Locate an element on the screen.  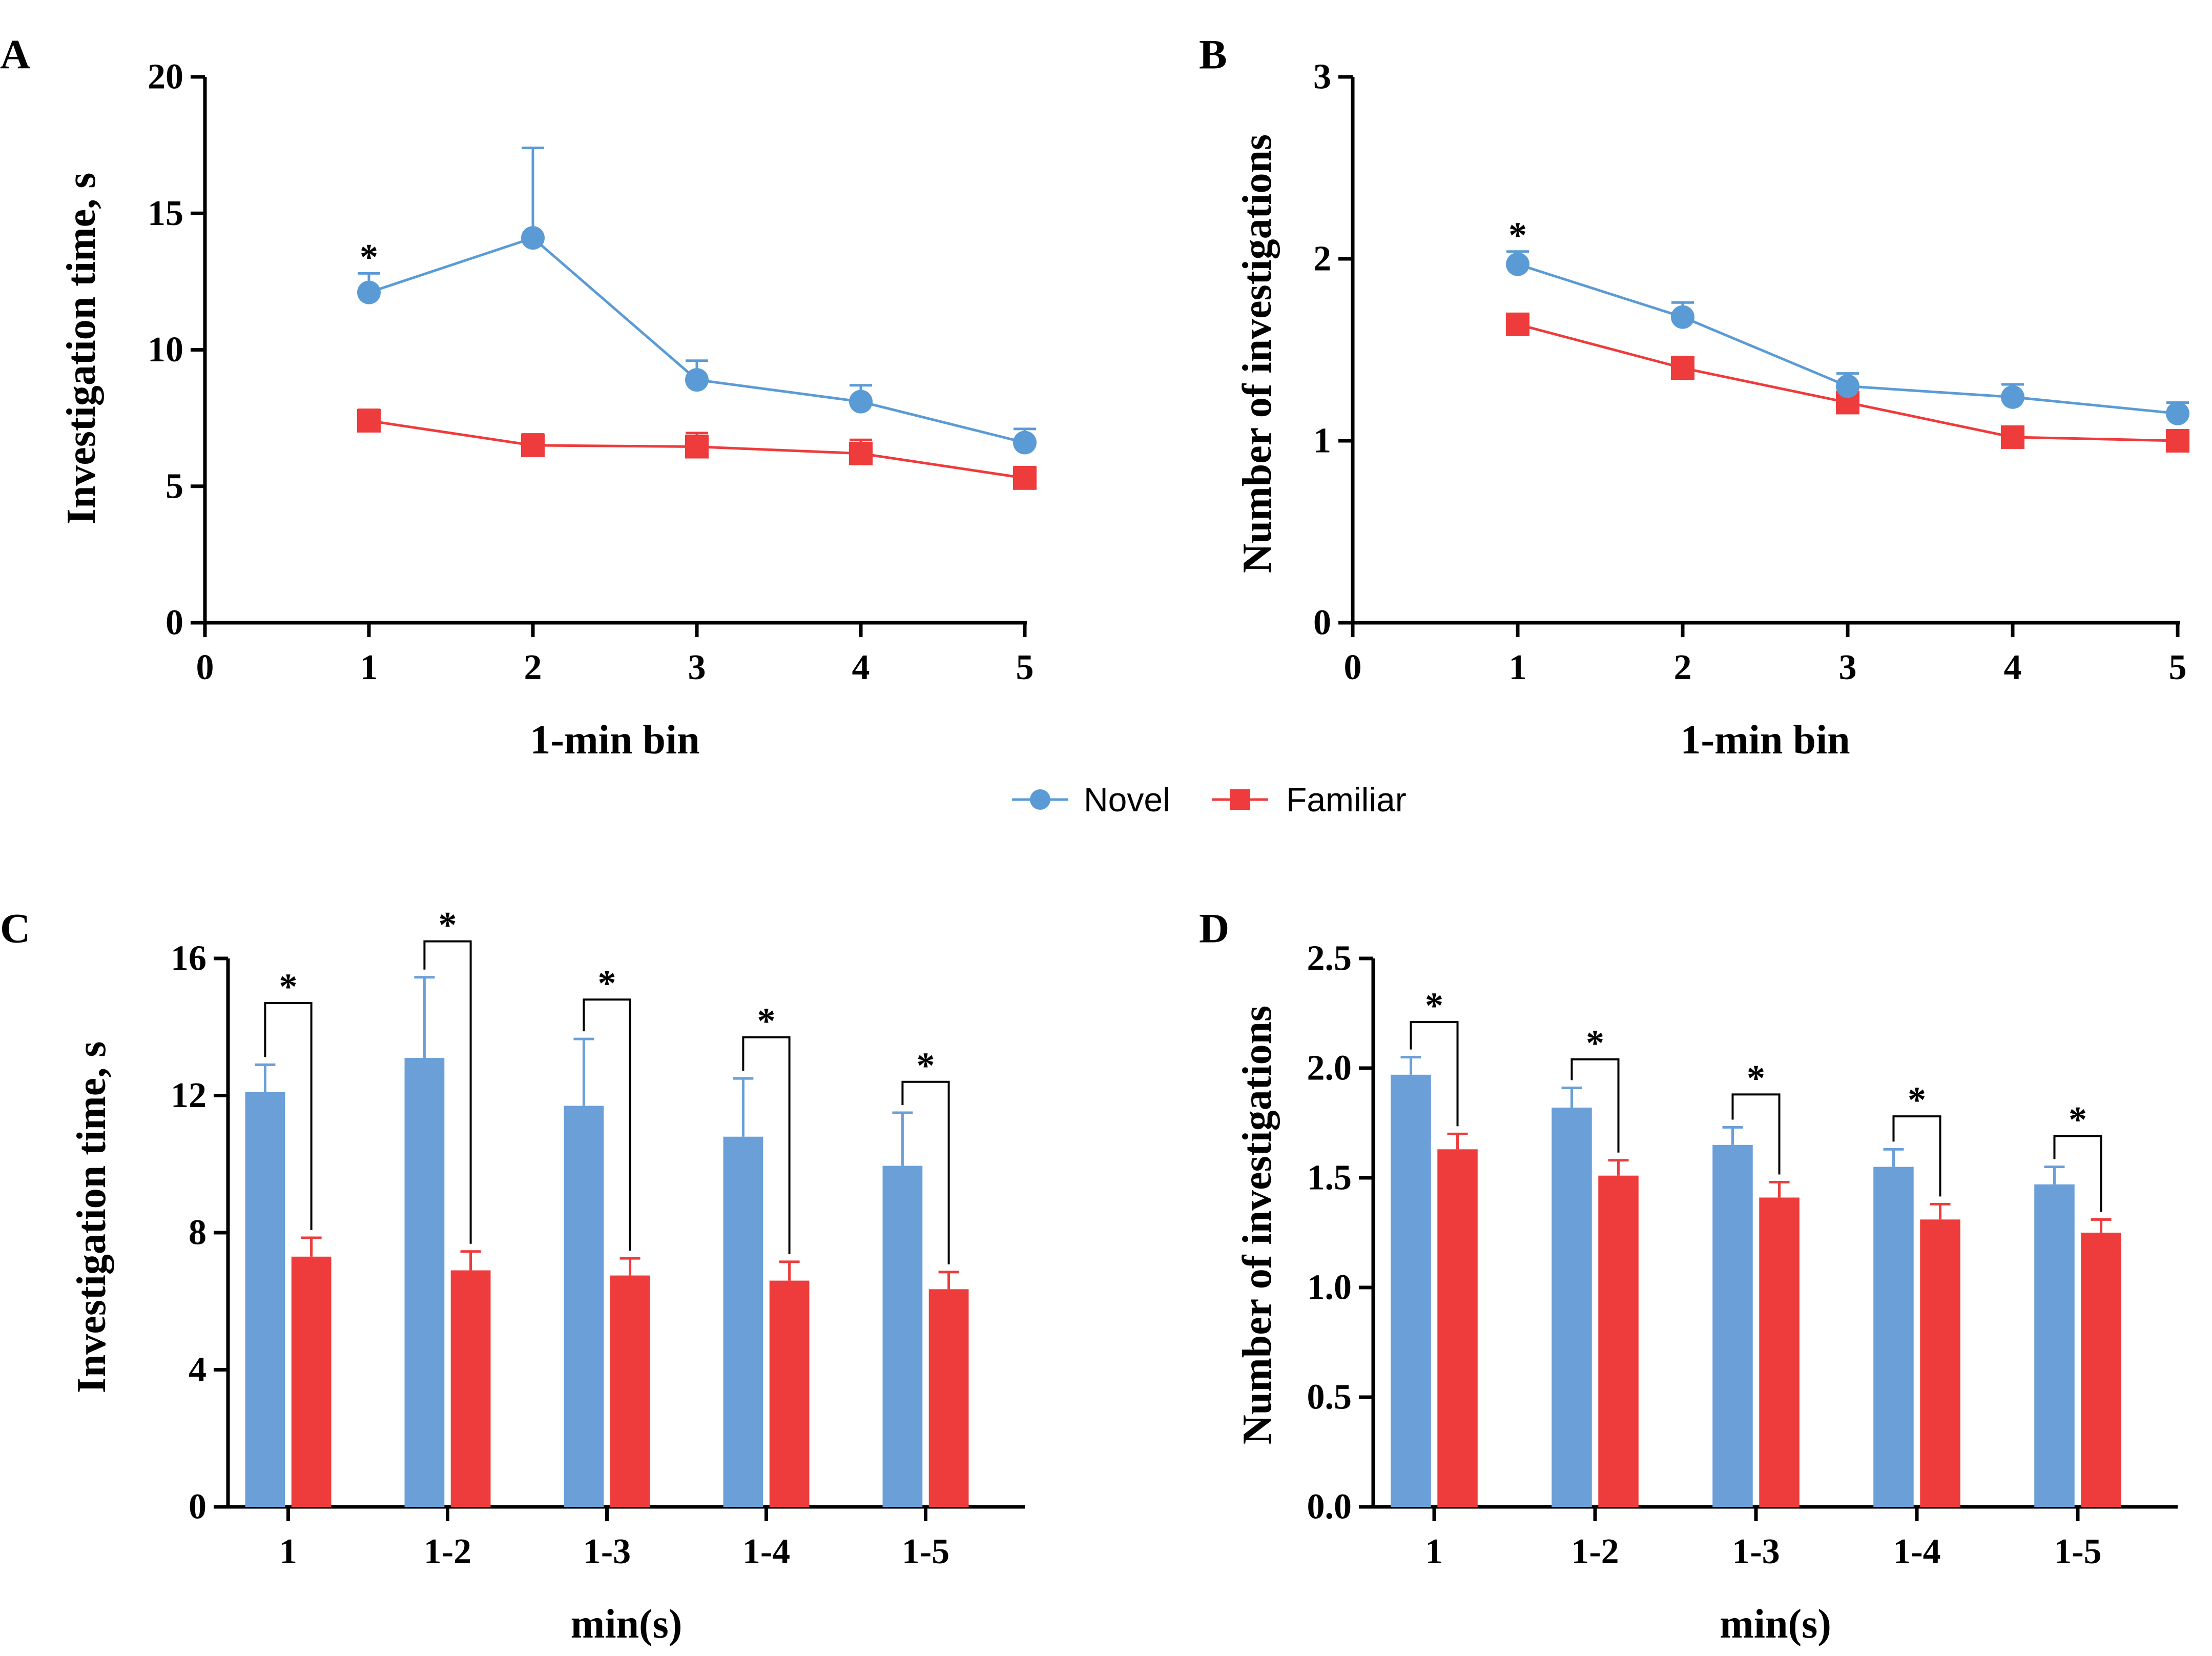
x-tick-label: 3 is located at coordinates (1848, 667).